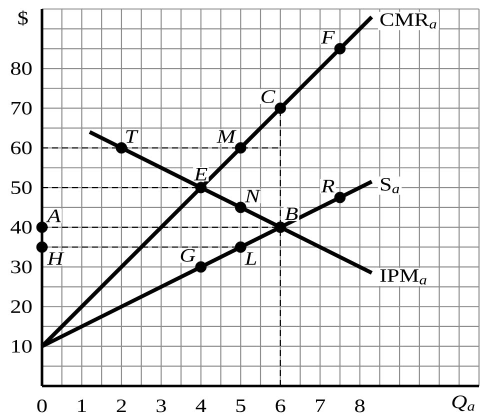 The image size is (483, 418). What do you see at coordinates (21, 187) in the screenshot?
I see `y-tick-label: 50` at bounding box center [21, 187].